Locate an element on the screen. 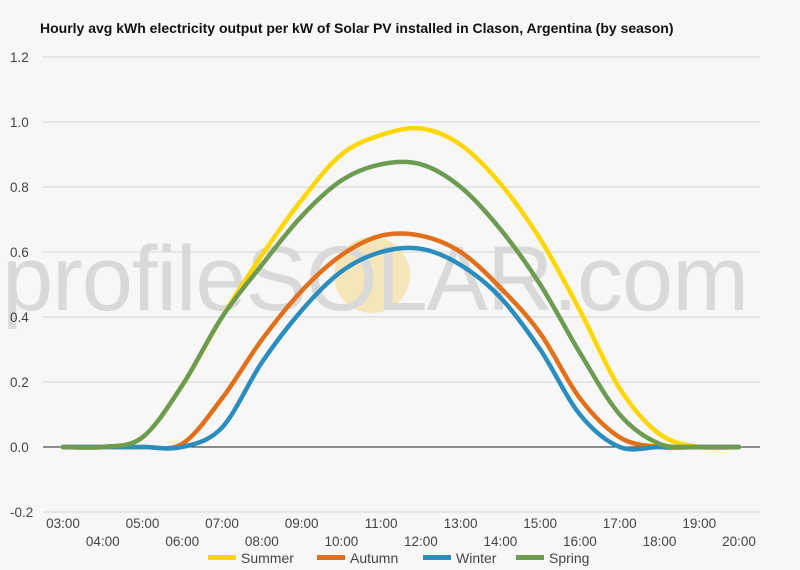 The image size is (800, 570). y-tick-label: 0.6 is located at coordinates (19, 252).